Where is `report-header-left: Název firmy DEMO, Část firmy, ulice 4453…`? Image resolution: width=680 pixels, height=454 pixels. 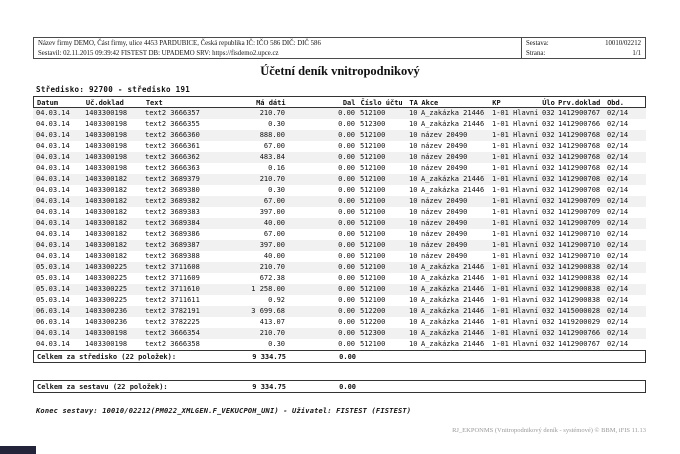
report-header-left: Název firmy DEMO, Část firmy, ulice 4453… is located at coordinates (277, 48).